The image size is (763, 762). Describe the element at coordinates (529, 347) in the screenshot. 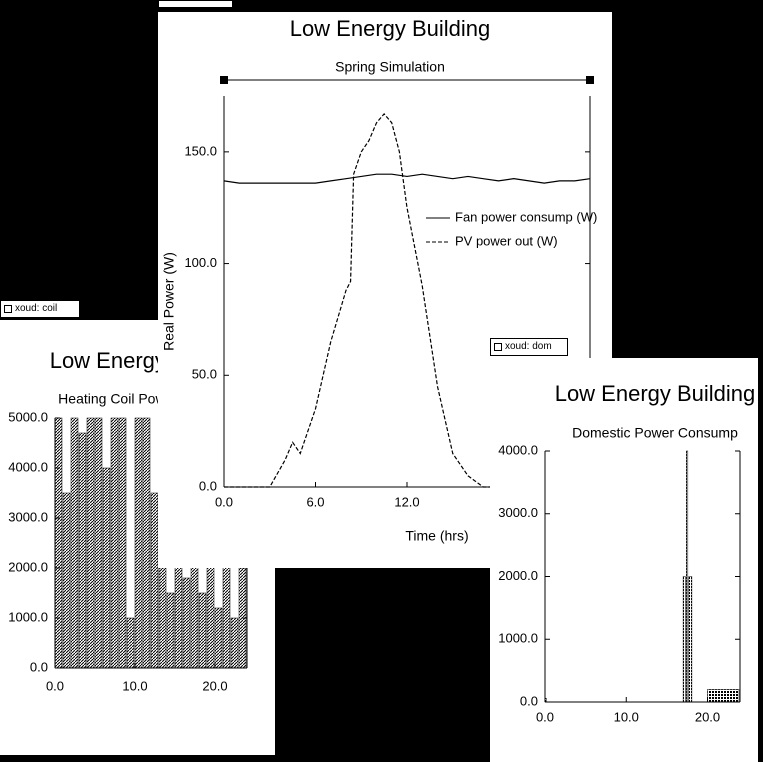

I see `window-titlebar: xoud: dom` at that location.